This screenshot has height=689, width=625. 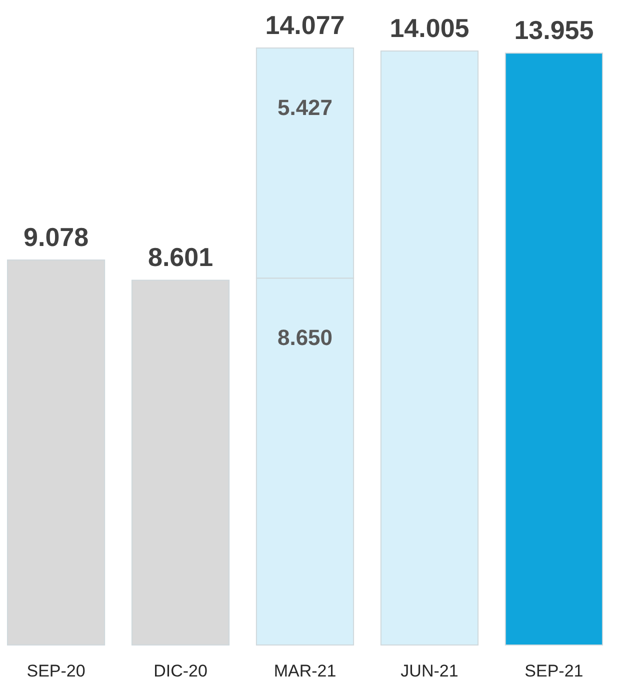 What do you see at coordinates (56, 671) in the screenshot?
I see `x-tick-label: SEP-20` at bounding box center [56, 671].